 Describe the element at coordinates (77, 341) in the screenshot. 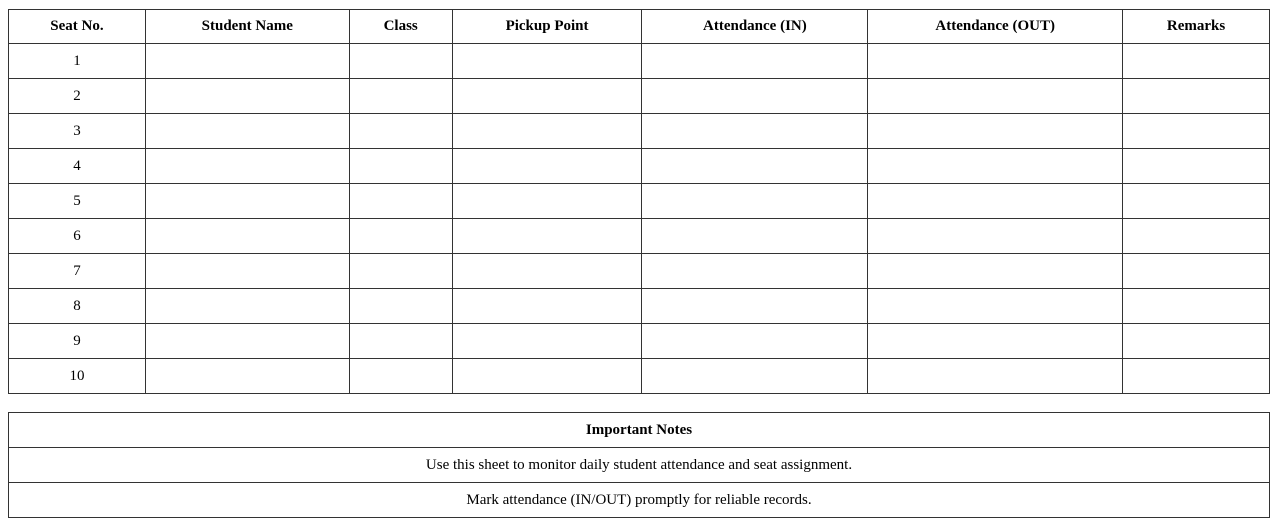

I see `seat-number-cell: 9` at that location.